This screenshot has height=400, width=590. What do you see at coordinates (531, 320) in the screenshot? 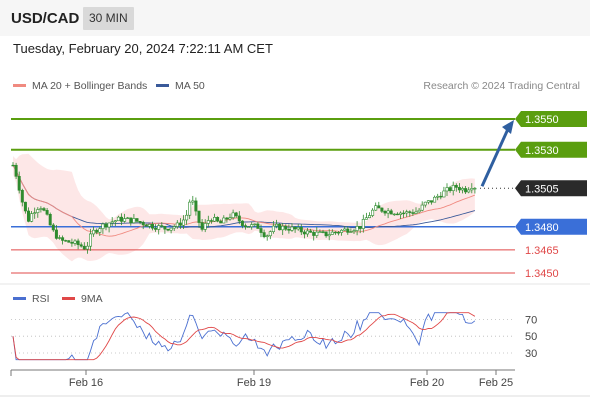
I see `rsi-tick-label-0: 70` at bounding box center [531, 320].